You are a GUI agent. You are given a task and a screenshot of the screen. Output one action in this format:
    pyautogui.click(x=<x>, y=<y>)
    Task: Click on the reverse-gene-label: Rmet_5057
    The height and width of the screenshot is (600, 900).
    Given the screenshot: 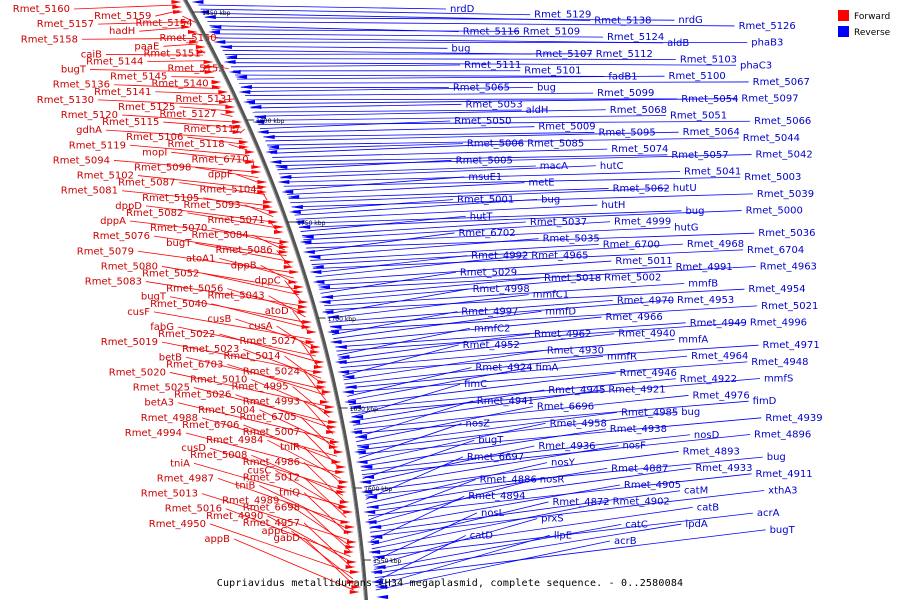 What is the action you would take?
    pyautogui.click(x=699, y=155)
    